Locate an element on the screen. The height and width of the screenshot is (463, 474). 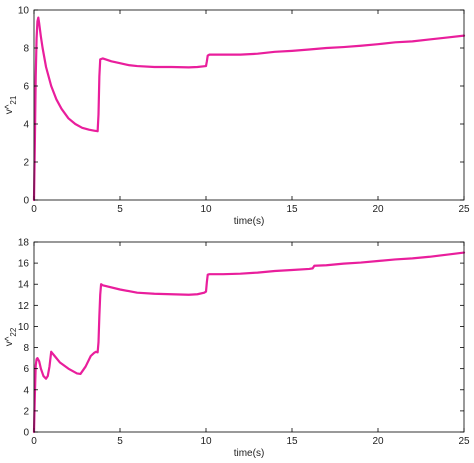
bottom-y-tick-label: 16 is located at coordinates (24, 264).